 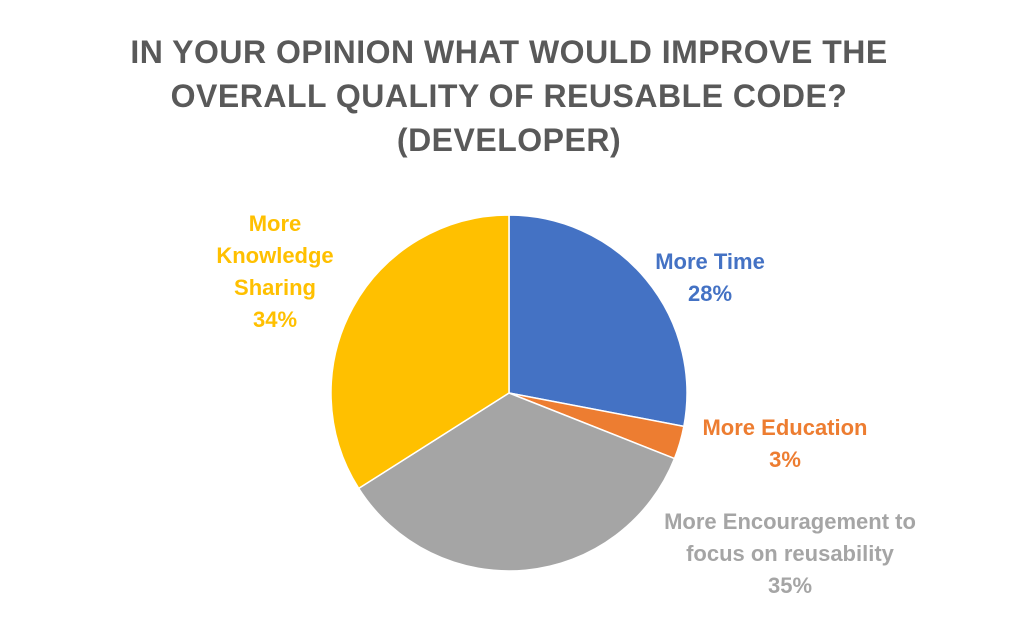 I want to click on slice-label-more-knowledge-sharing: More Knowledge Sharing 34%, so click(x=275, y=272).